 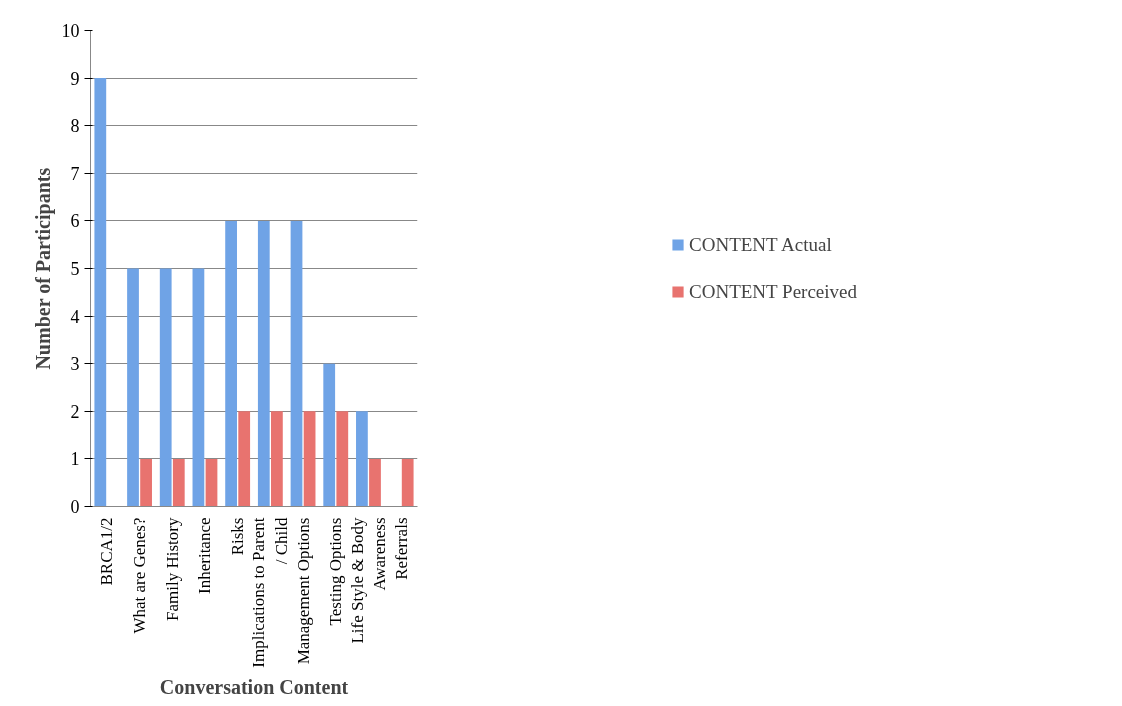 I want to click on y-axis-title: Number of Participants, so click(x=43, y=268).